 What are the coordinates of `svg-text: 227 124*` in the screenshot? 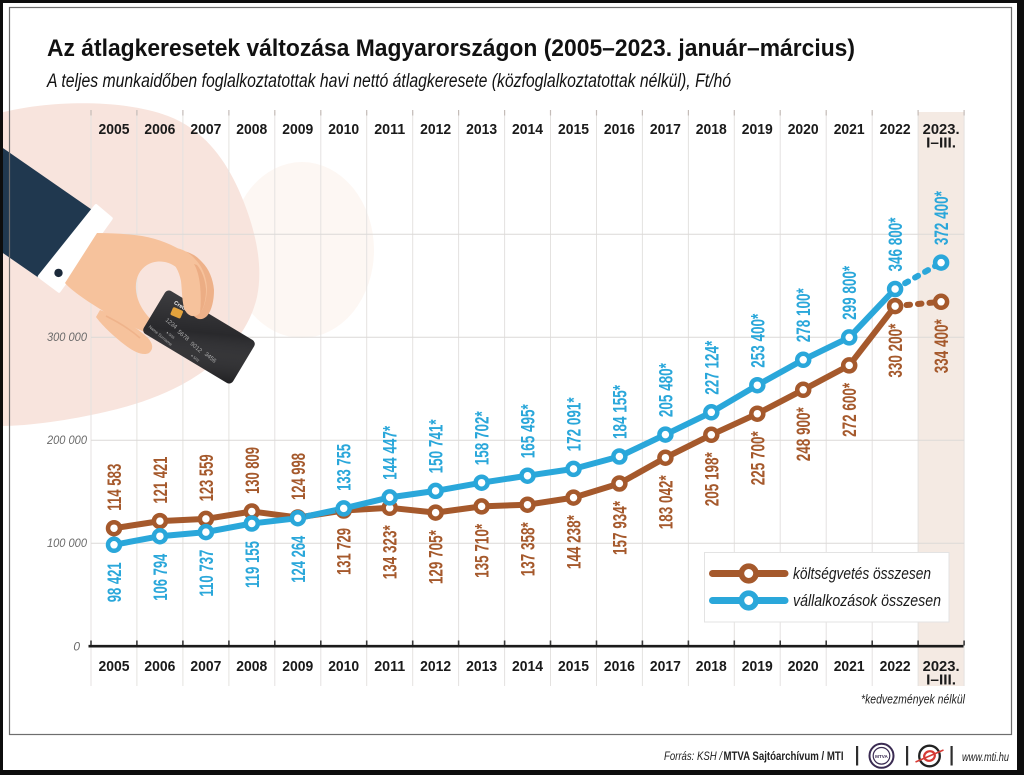 It's located at (712, 368).